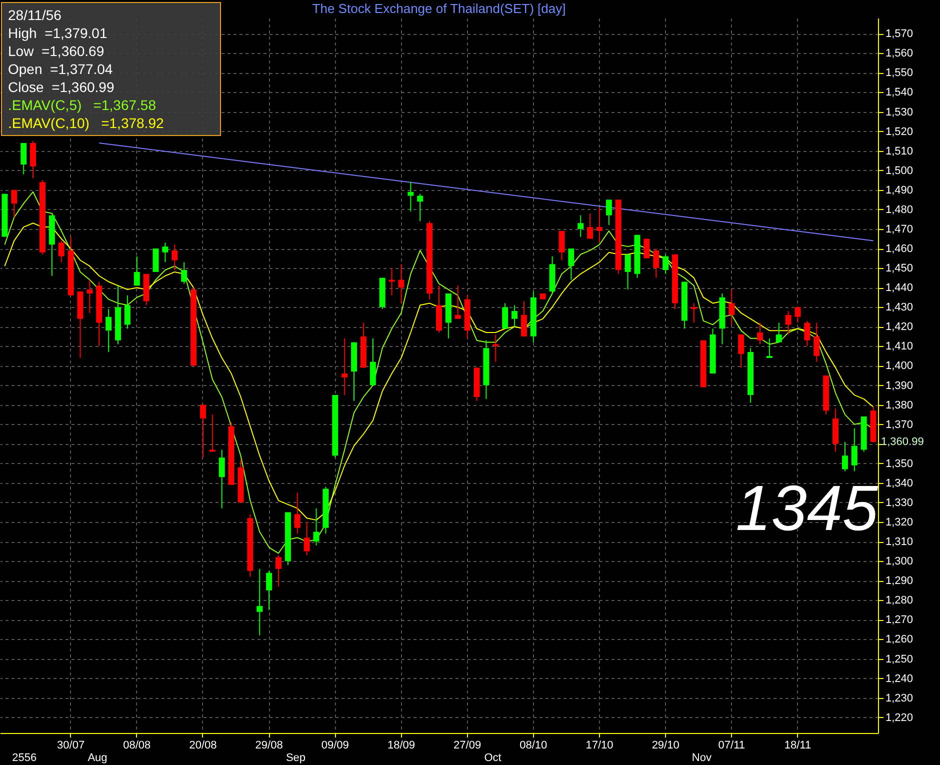 This screenshot has width=940, height=765. What do you see at coordinates (900, 210) in the screenshot?
I see `y-tick-label: 1,480` at bounding box center [900, 210].